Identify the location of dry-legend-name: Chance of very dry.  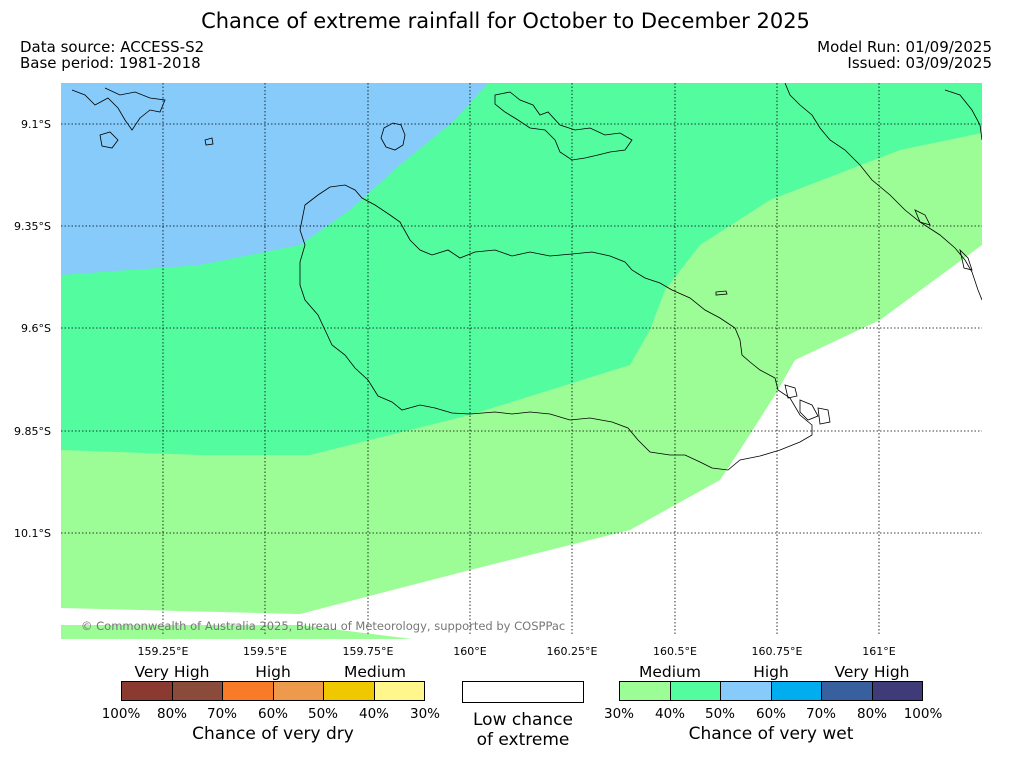
(273, 734).